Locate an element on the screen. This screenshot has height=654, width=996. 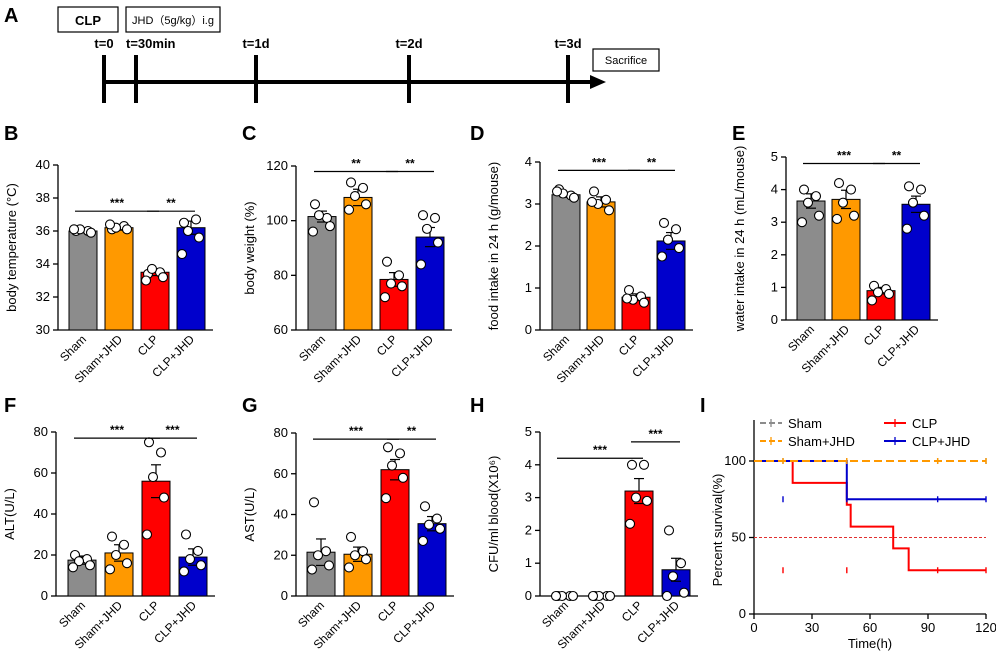
panel-i-x-tick-label: 0 is located at coordinates (753, 627).